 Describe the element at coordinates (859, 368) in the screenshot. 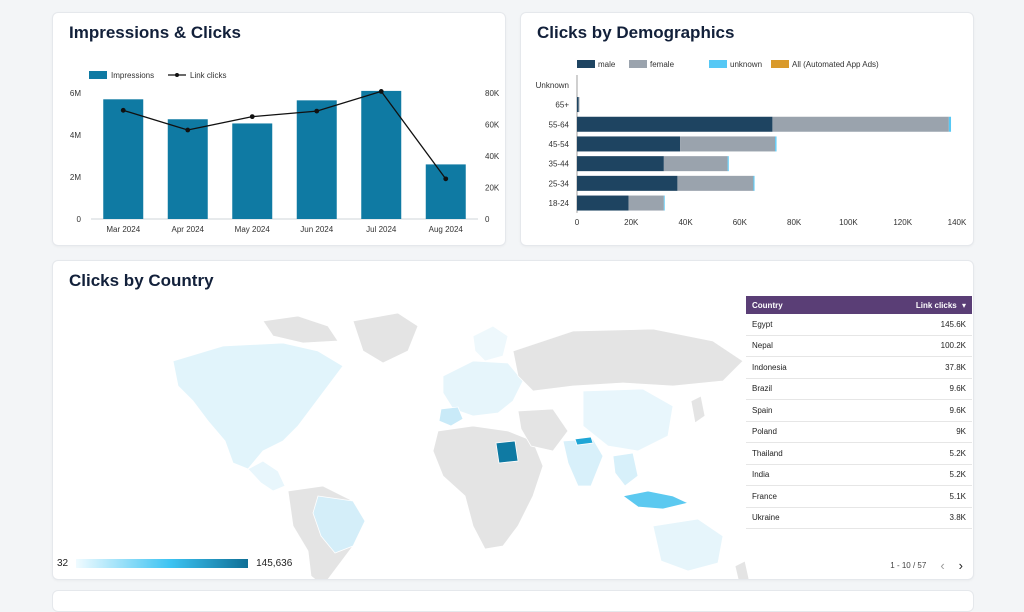

I see `table-row: Indonesia 37.8K` at that location.